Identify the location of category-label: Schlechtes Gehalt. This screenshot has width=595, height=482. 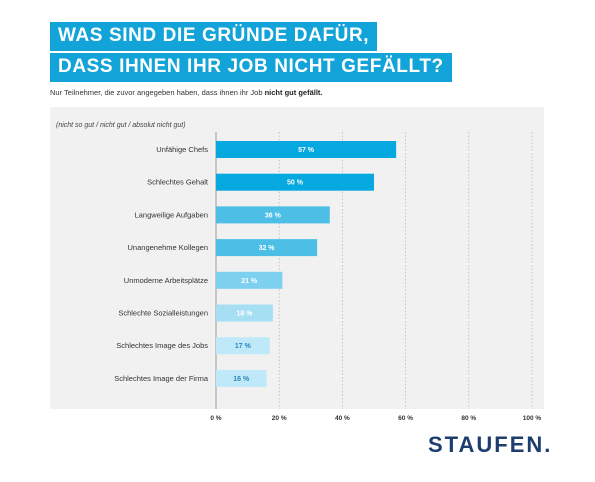
(178, 182).